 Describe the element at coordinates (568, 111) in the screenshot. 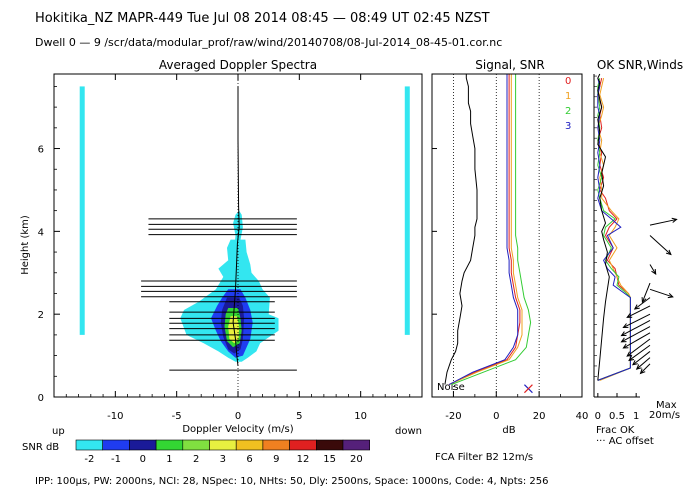

I see `legend-series-2: 2` at that location.